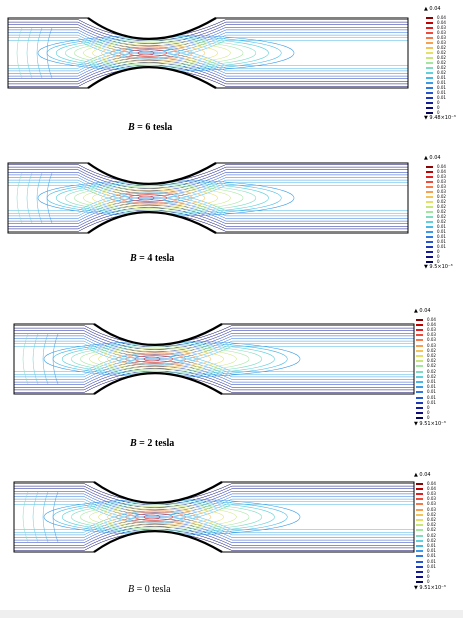  Describe the element at coordinates (432, 158) in the screenshot. I see `legend-max: ▲ 0.04` at that location.